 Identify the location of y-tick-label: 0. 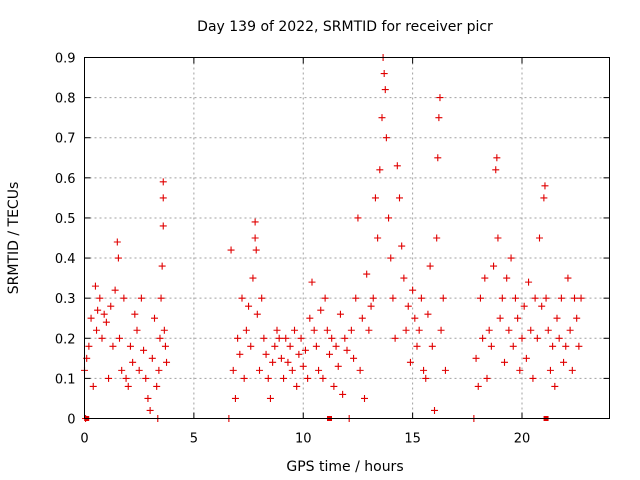
(71, 420).